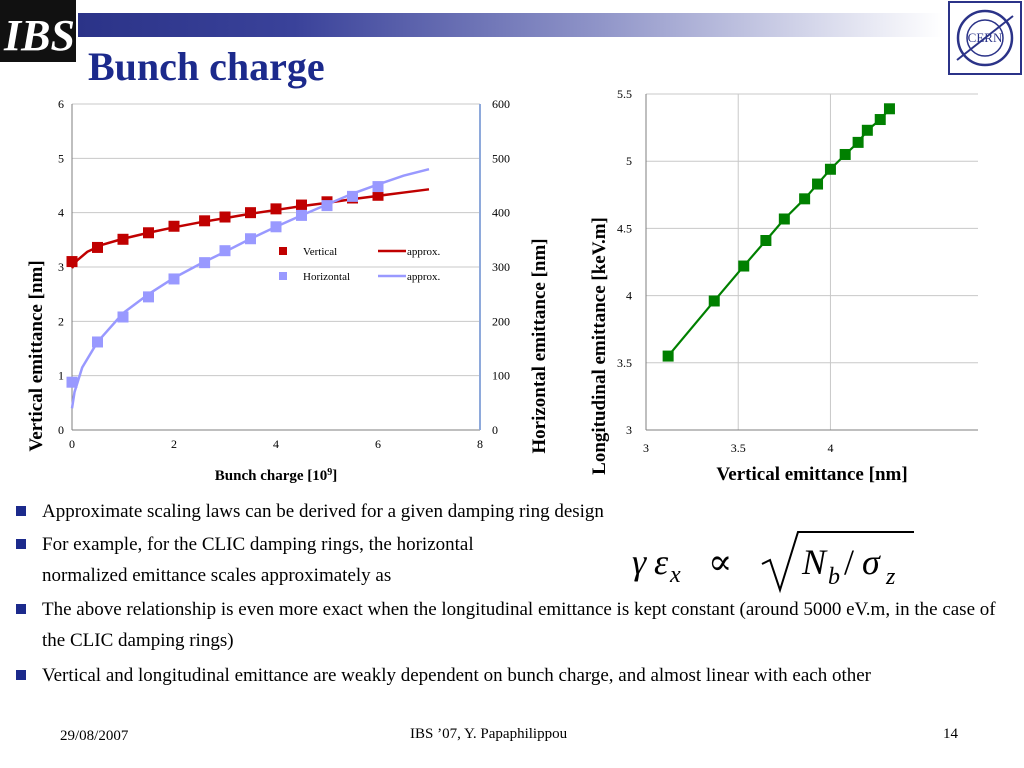 The width and height of the screenshot is (1024, 768). What do you see at coordinates (629, 430) in the screenshot?
I see `chart2-ytick-label: 3` at bounding box center [629, 430].